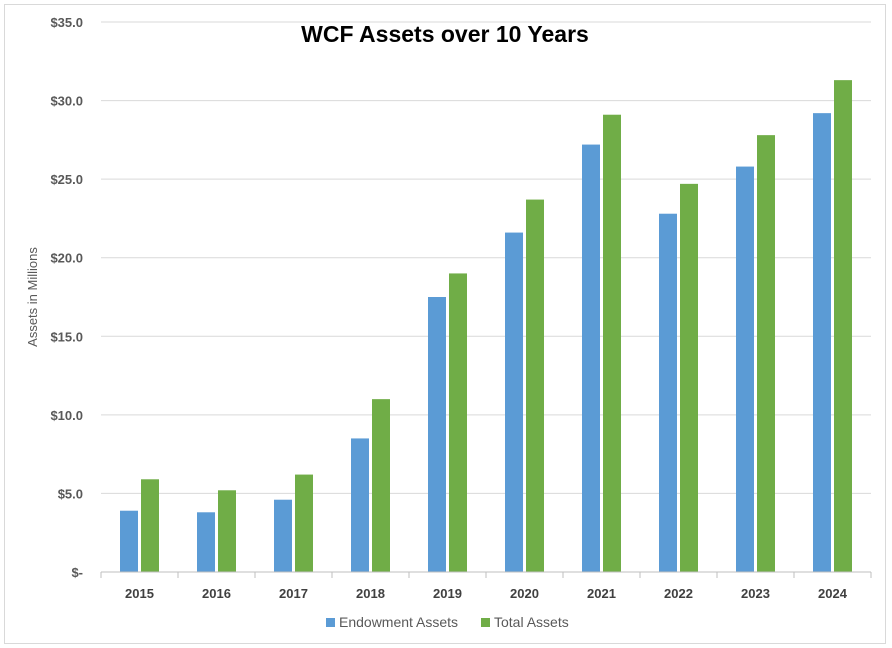 This screenshot has width=892, height=648. What do you see at coordinates (66, 336) in the screenshot?
I see `y-tick-label: $15.0` at bounding box center [66, 336].